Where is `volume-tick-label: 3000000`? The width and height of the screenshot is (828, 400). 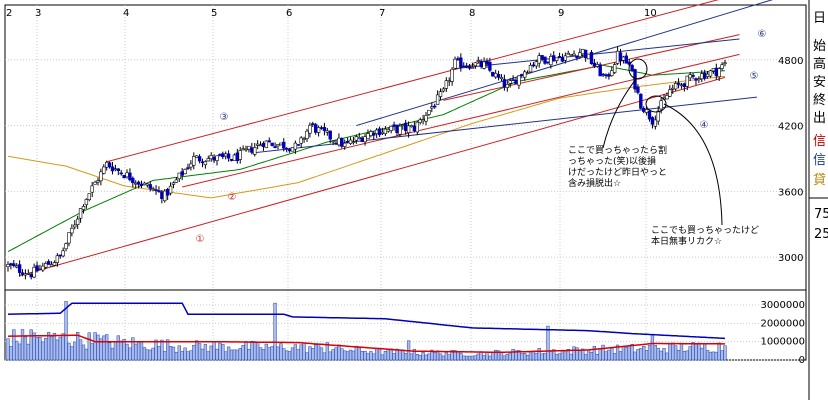
volume-tick-label: 3000000 is located at coordinates (782, 305).